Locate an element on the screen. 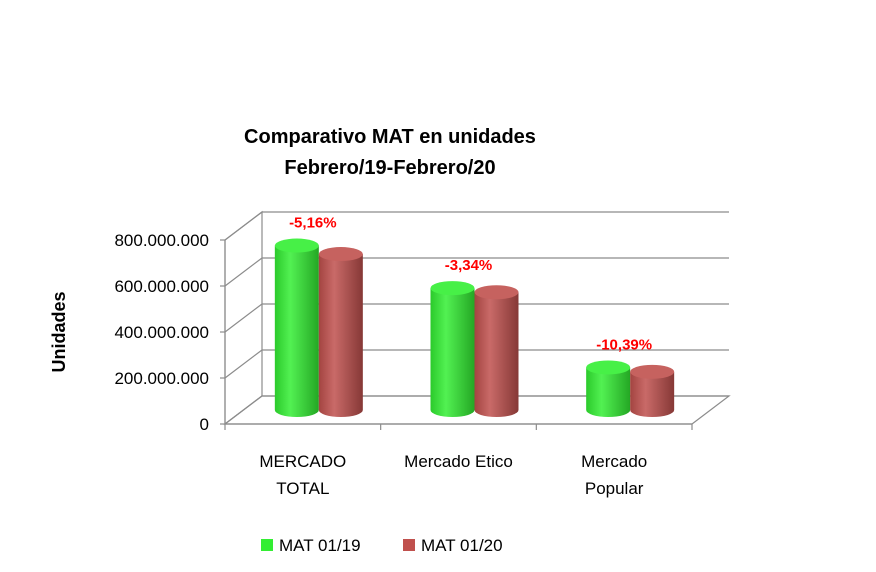 Image resolution: width=876 pixels, height=572 pixels. bars is located at coordinates (474, 327).